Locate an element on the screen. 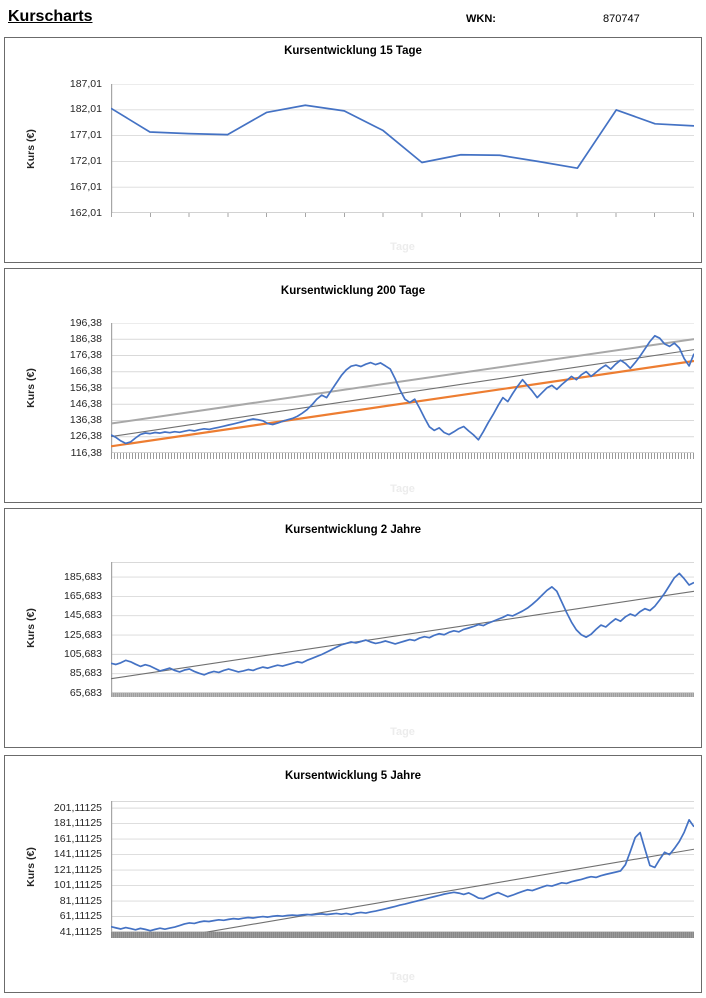  y-tick-label: 187,01 is located at coordinates (85, 83).